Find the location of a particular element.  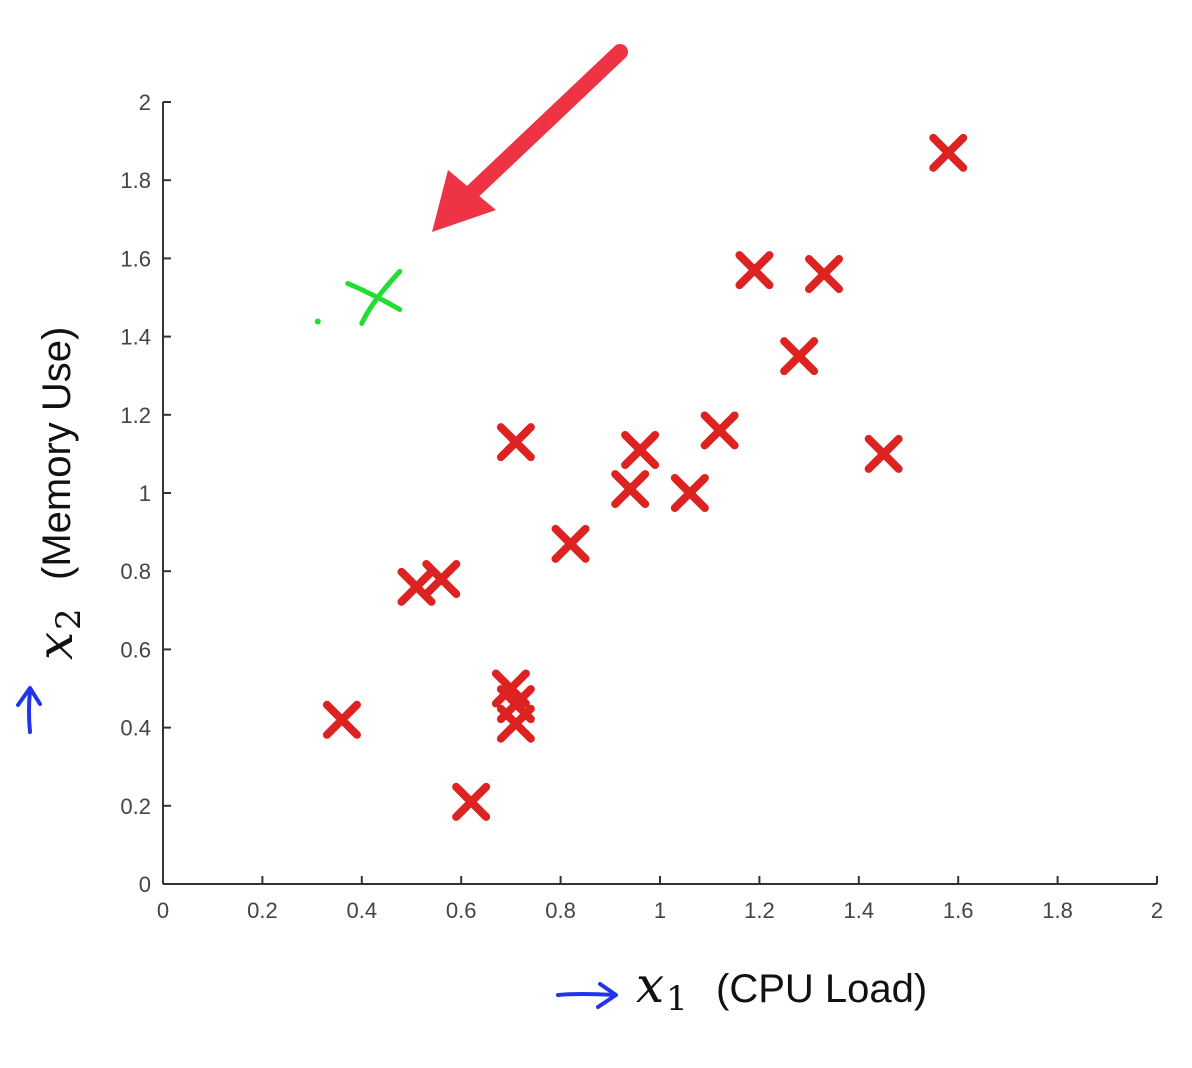

x-axis-ticks: 0 0.2 0.4 0.6 0.8 1 1.2 1.4 1.6 1.8 2 is located at coordinates (660, 899).